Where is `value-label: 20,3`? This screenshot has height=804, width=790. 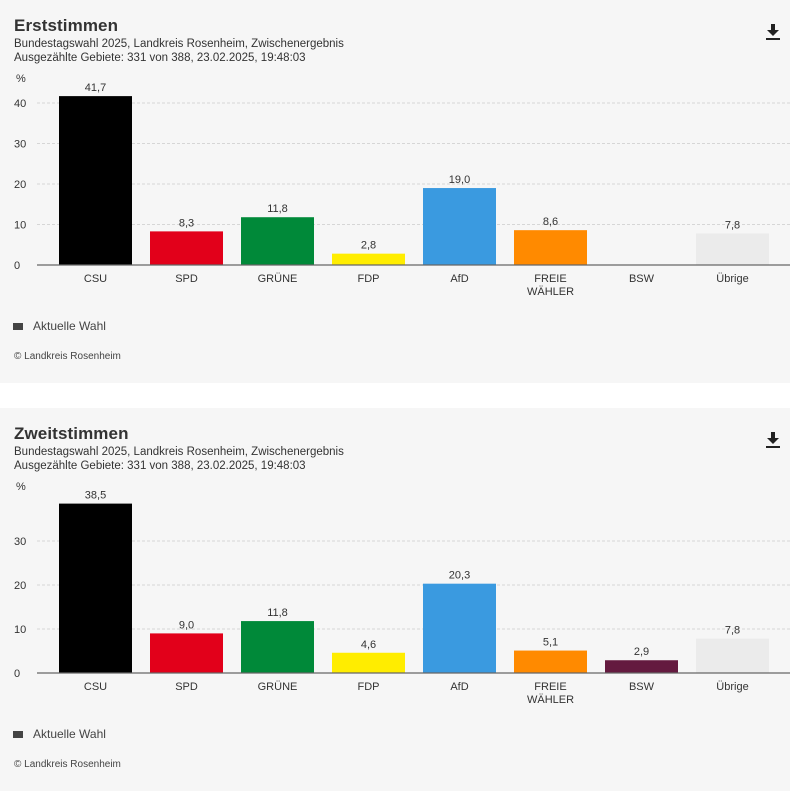
value-label: 20,3 is located at coordinates (459, 576).